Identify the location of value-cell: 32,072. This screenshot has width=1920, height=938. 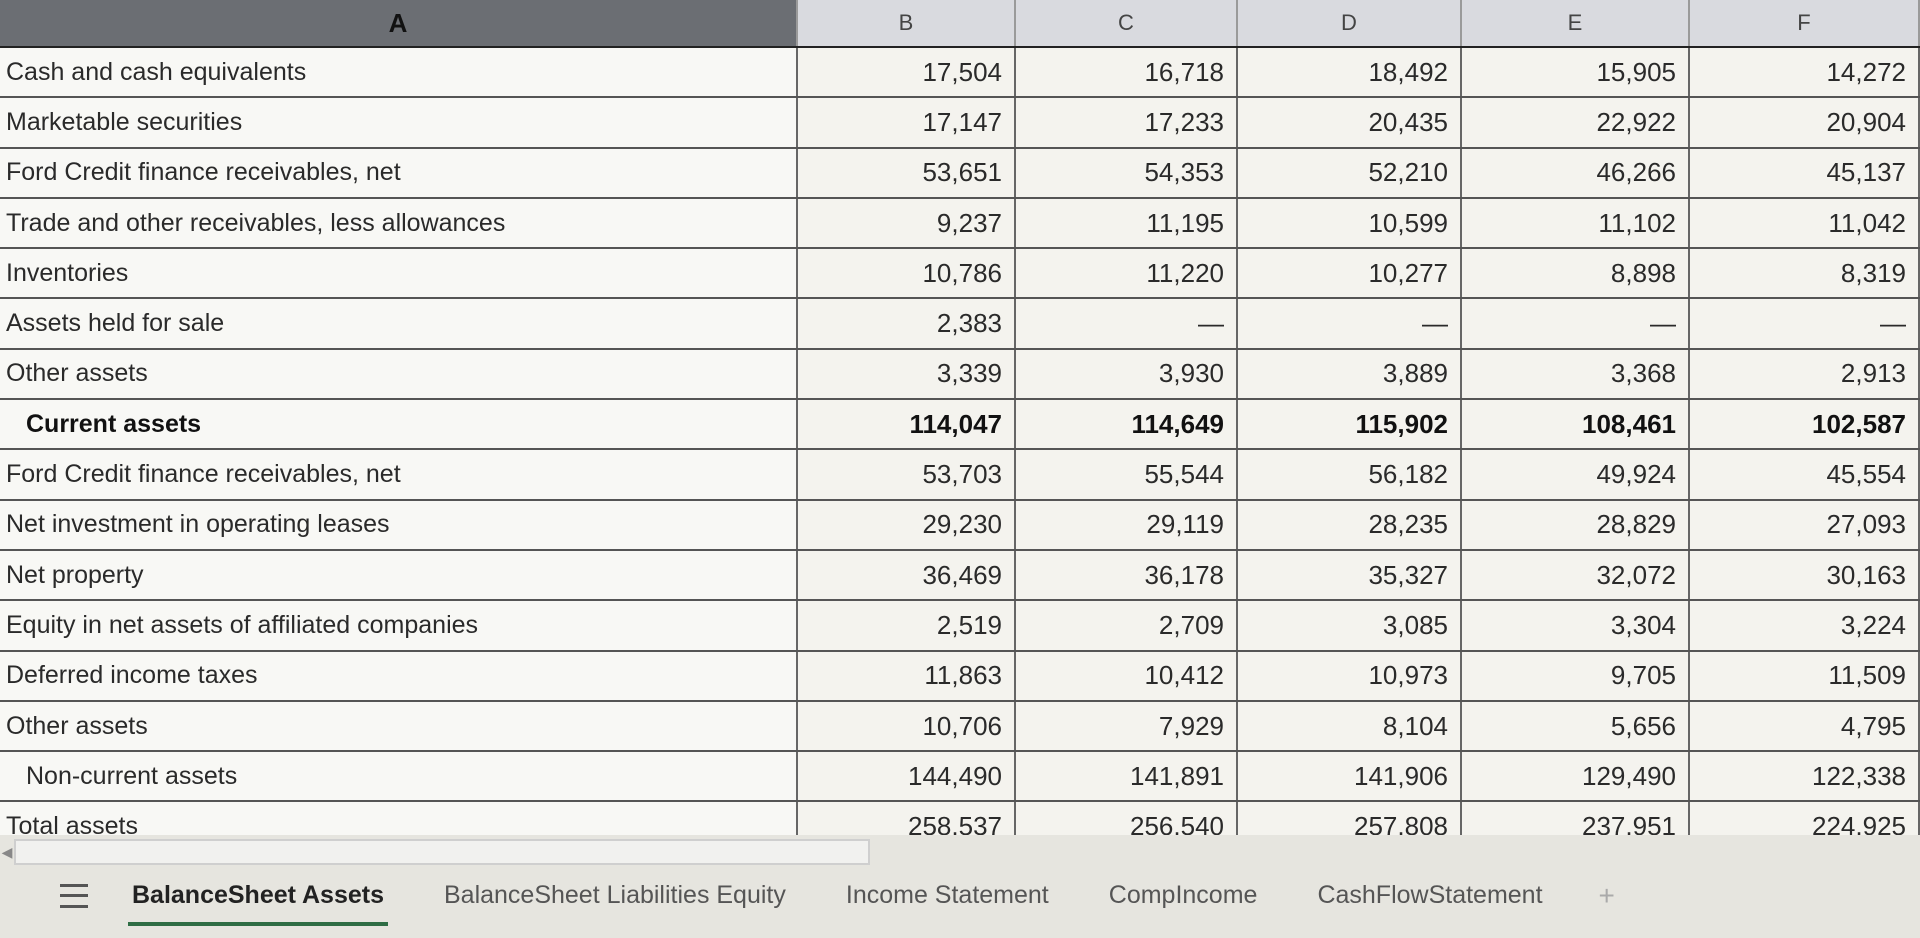
(1576, 575).